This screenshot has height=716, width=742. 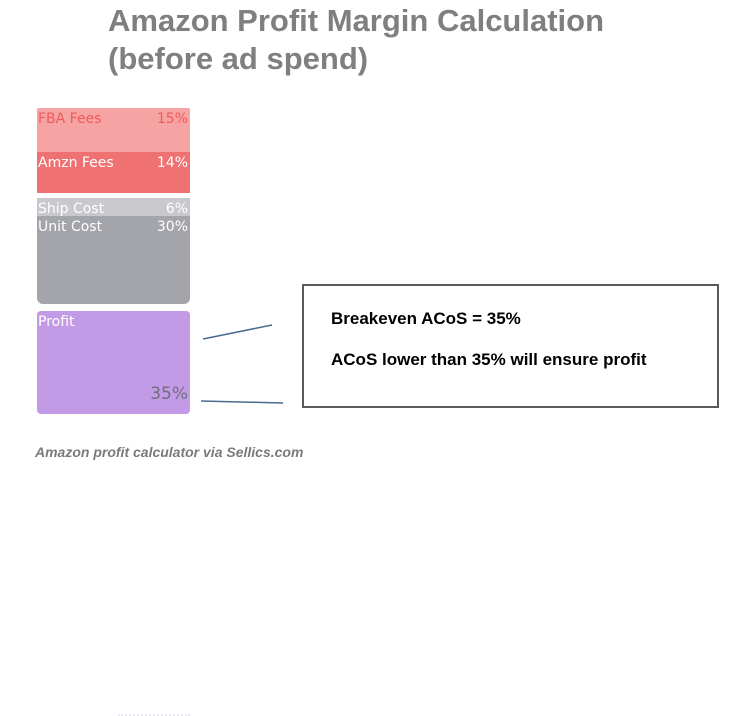 What do you see at coordinates (113, 362) in the screenshot?
I see `bar-segment-profit: Profit 35%` at bounding box center [113, 362].